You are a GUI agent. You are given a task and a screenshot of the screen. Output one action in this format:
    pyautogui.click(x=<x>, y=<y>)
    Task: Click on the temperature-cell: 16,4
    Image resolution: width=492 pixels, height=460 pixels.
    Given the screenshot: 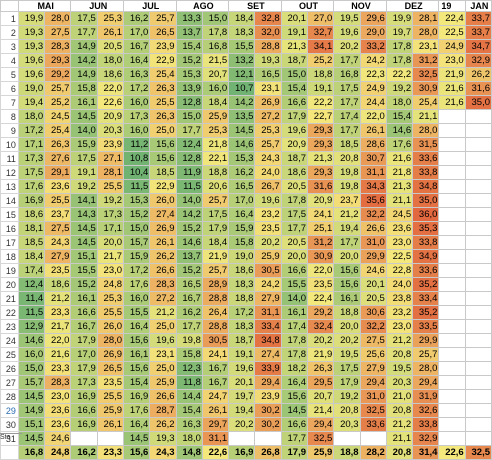 What is the action you would take?
    pyautogui.click(x=137, y=326)
    